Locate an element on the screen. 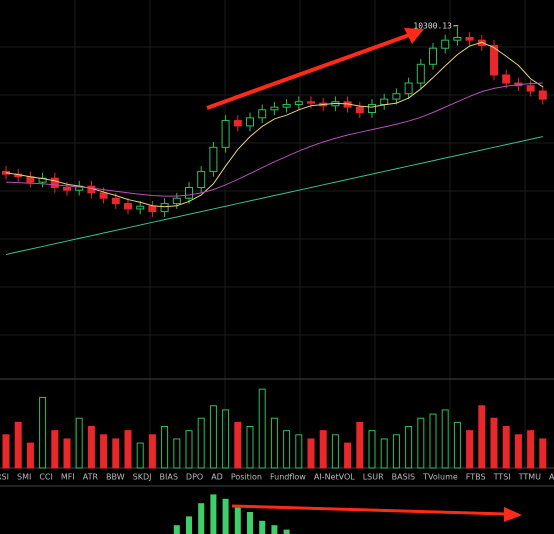  indicator-tab: AI-BSI is located at coordinates (551, 477).